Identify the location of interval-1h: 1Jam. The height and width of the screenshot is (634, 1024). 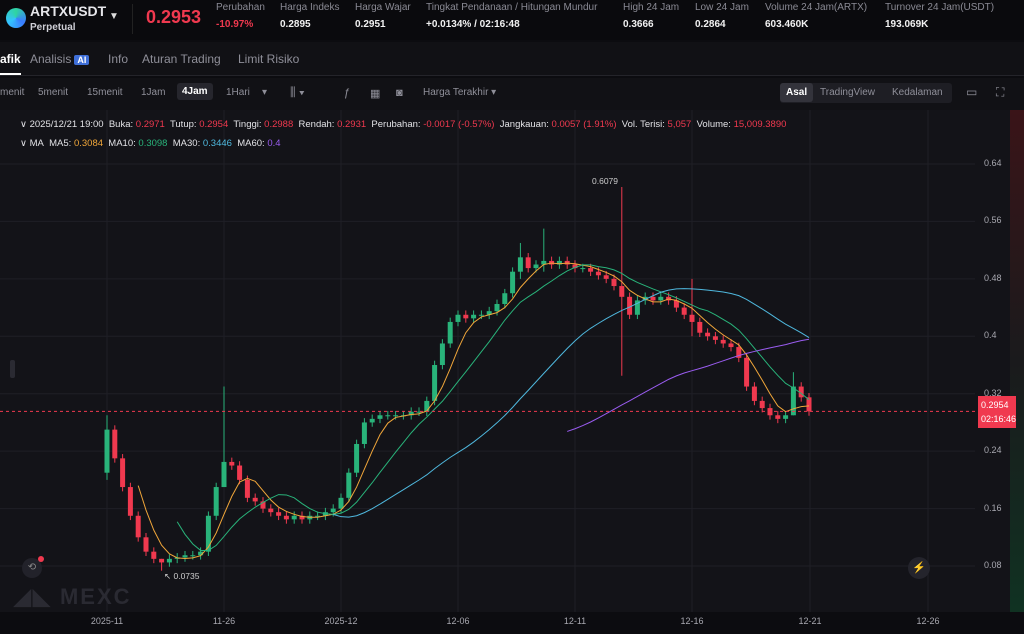
(153, 92).